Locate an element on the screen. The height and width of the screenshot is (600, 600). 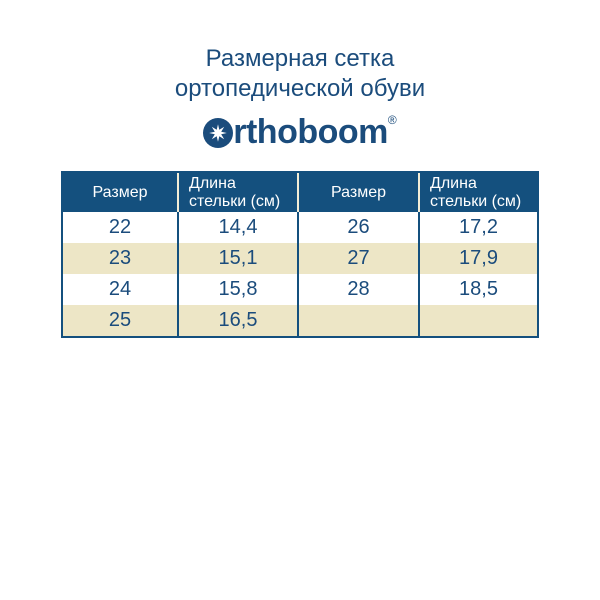
cell-size: 22 is located at coordinates (120, 227).